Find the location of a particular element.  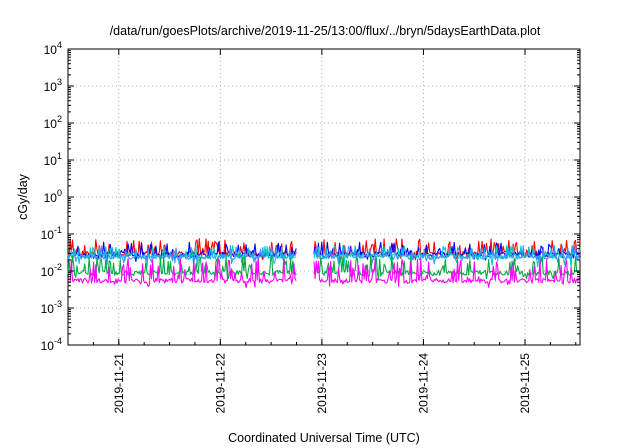

series-group is located at coordinates (324, 263).